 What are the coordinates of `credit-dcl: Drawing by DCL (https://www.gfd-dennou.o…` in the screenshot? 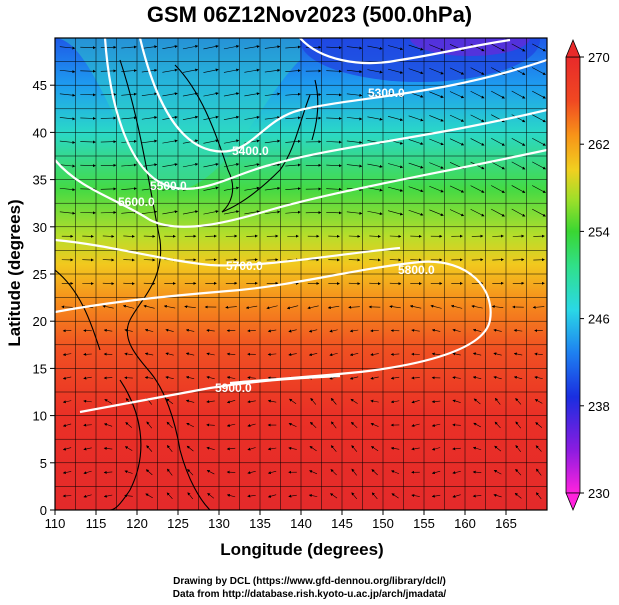 It's located at (309, 581).